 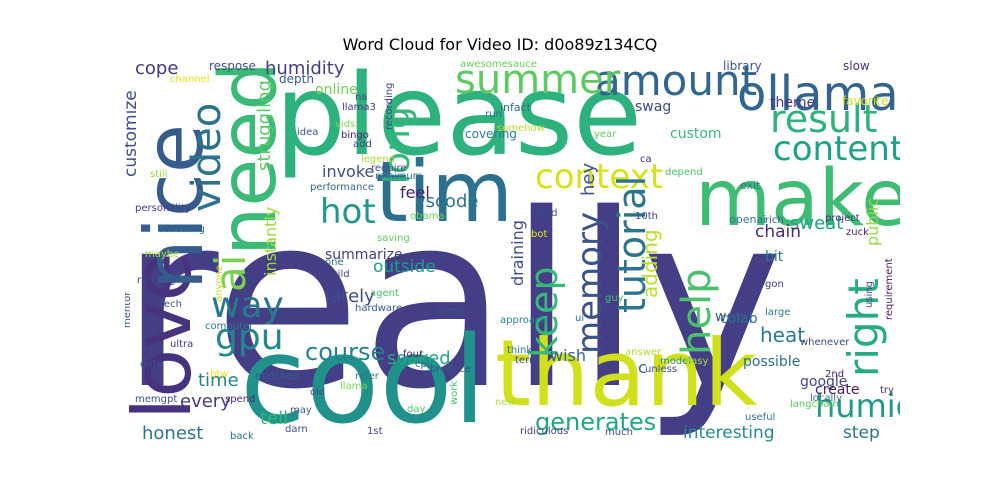 What do you see at coordinates (857, 406) in the screenshot?
I see `word-cloud-word: humid` at bounding box center [857, 406].